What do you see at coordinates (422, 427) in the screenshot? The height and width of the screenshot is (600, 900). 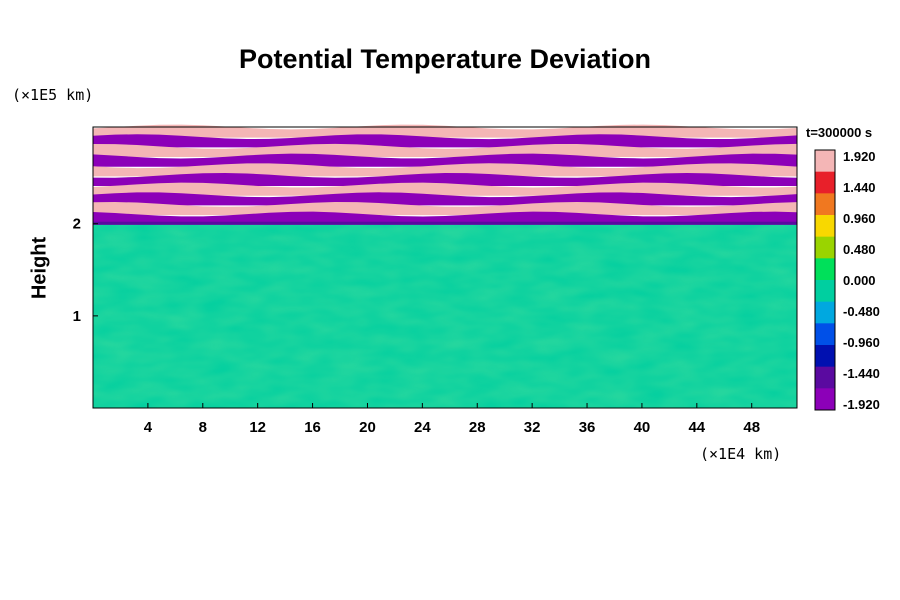 I see `x-tick-label: 24` at bounding box center [422, 427].